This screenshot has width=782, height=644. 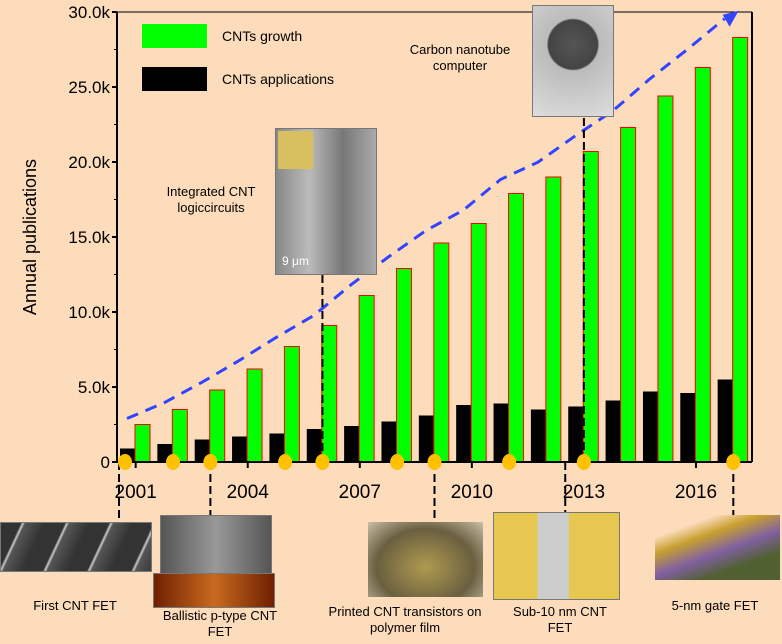 I want to click on ballistic-fet-afm-image, so click(x=214, y=590).